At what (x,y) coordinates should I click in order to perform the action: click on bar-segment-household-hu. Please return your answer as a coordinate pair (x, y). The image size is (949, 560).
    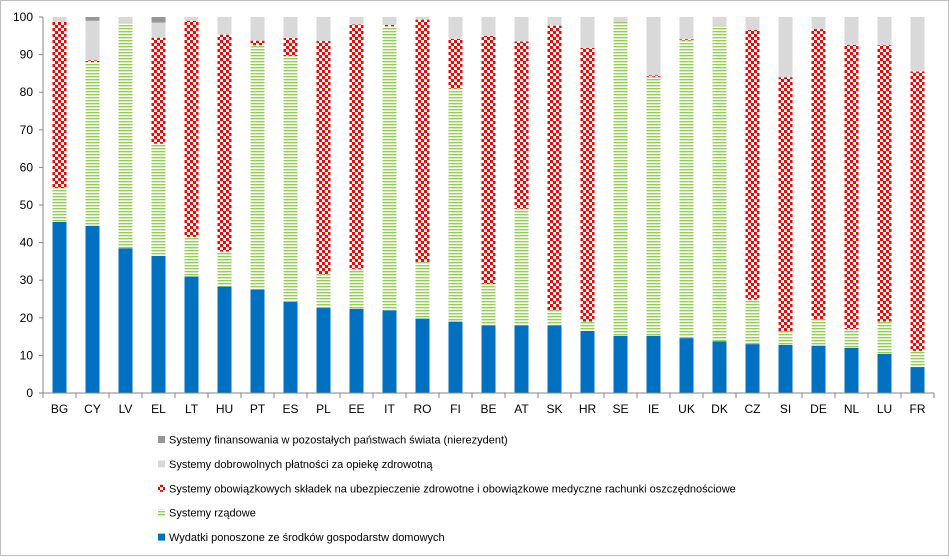
    Looking at the image, I should click on (224, 339).